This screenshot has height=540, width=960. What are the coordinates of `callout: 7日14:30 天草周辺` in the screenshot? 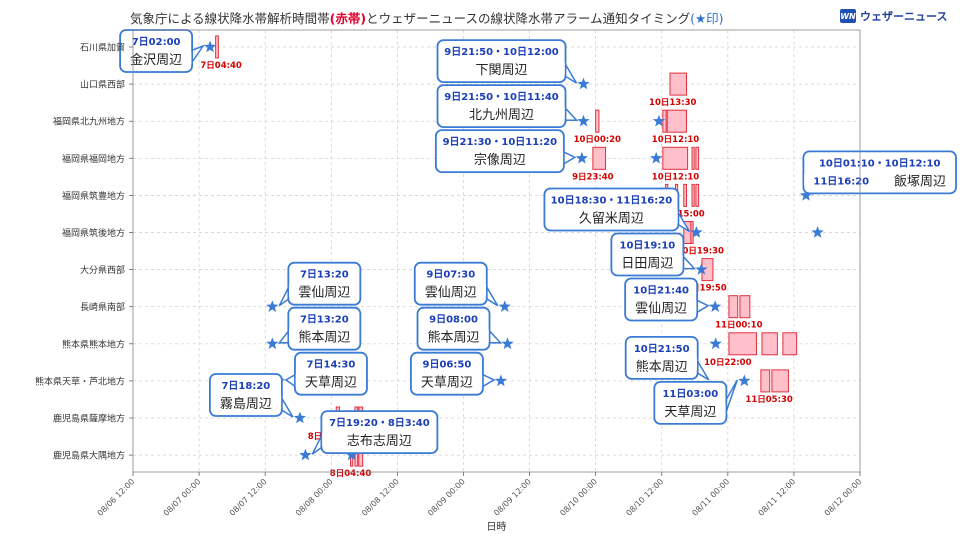 It's located at (326, 373).